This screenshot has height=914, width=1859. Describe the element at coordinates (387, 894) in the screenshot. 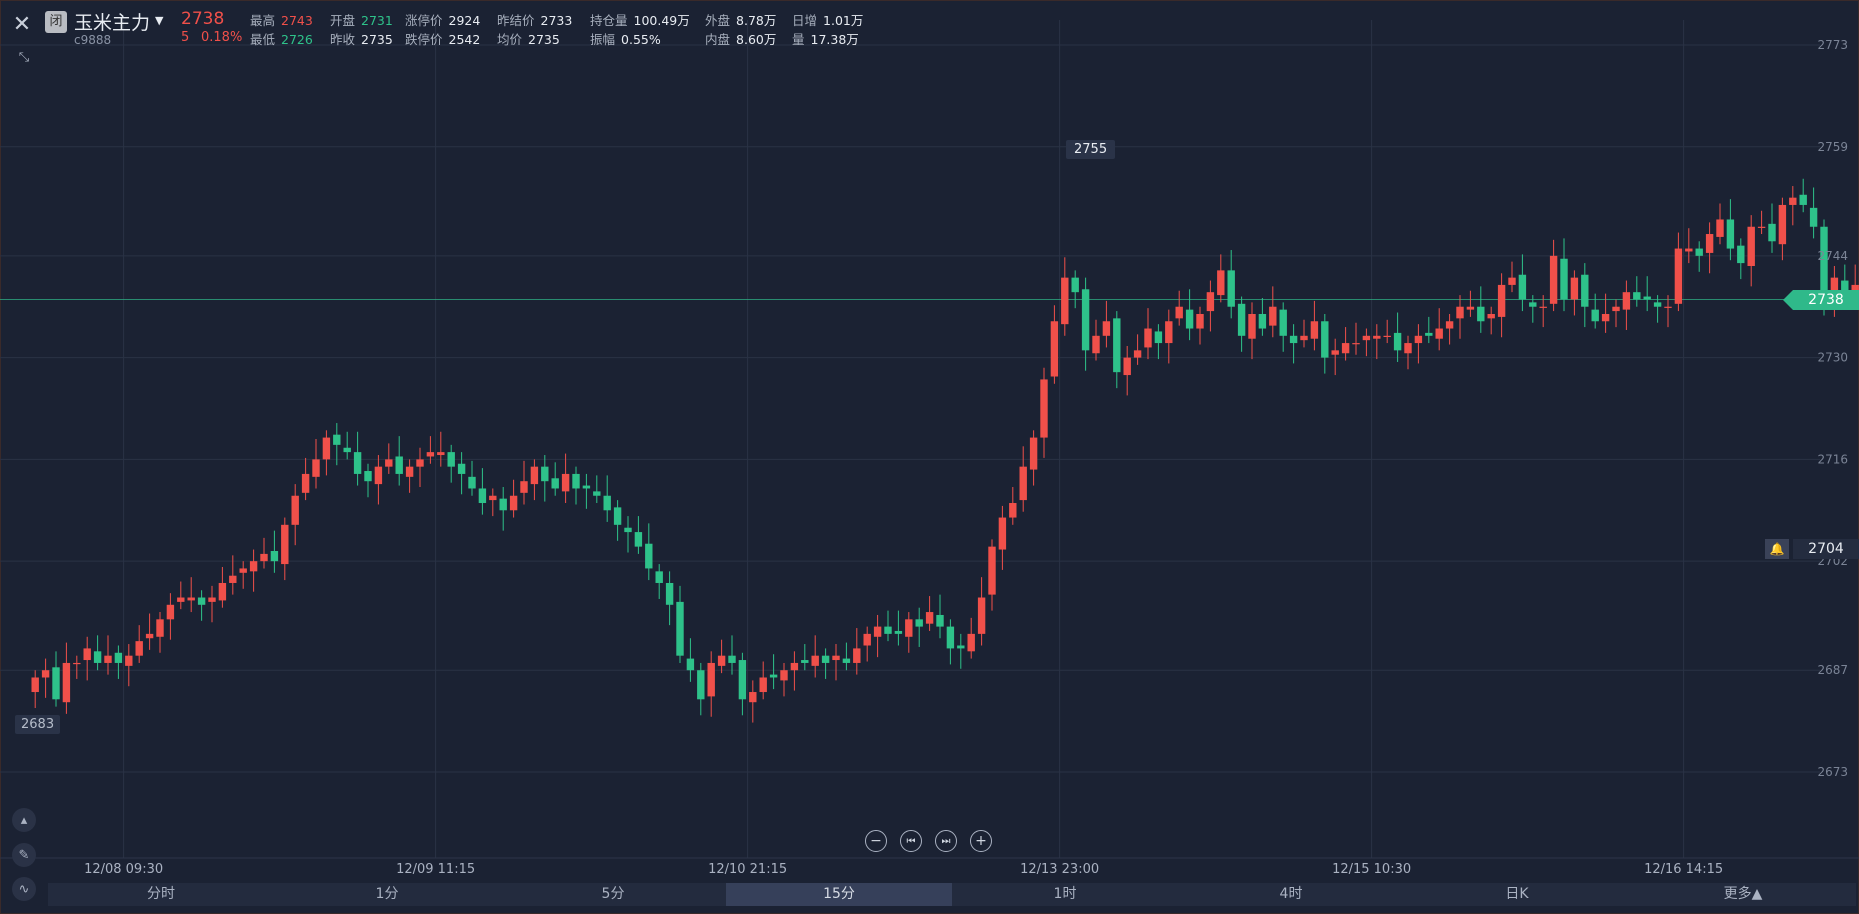

I see `period-tab-1: 1分` at that location.